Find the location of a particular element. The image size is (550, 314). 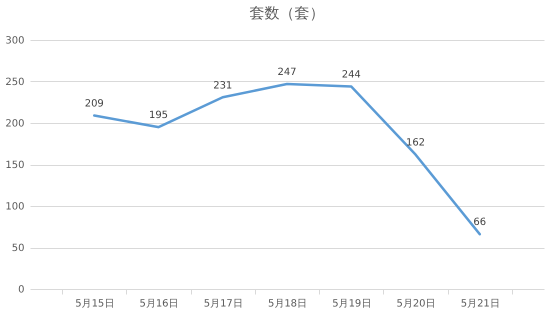

data-label: 66 is located at coordinates (479, 222).